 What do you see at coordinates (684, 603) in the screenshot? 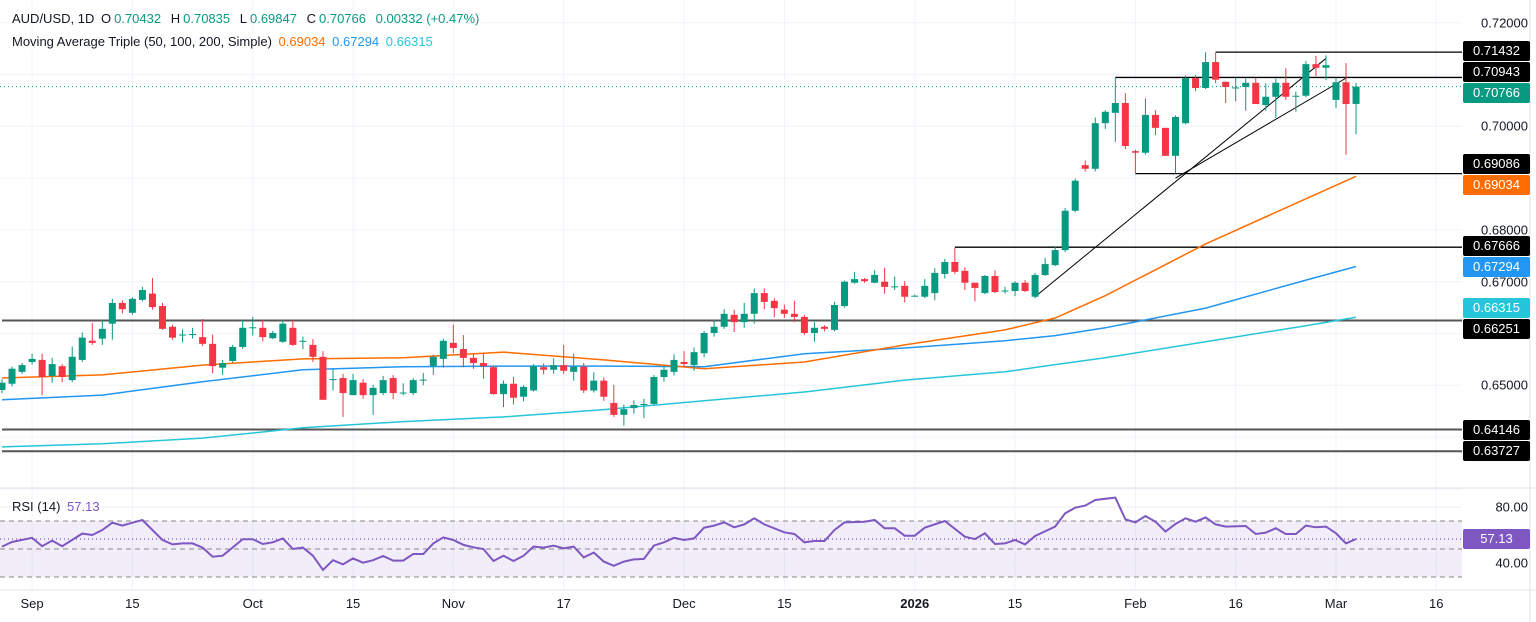
I see `time-axis-label: Dec` at bounding box center [684, 603].